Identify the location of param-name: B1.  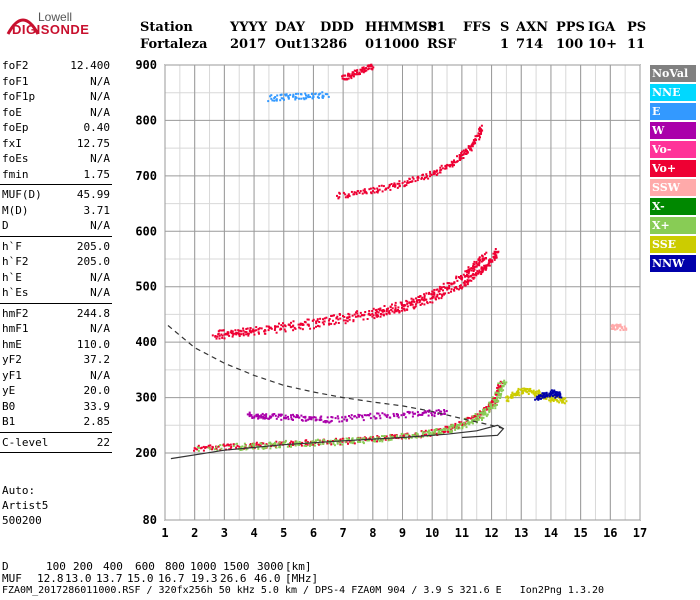
(9, 421).